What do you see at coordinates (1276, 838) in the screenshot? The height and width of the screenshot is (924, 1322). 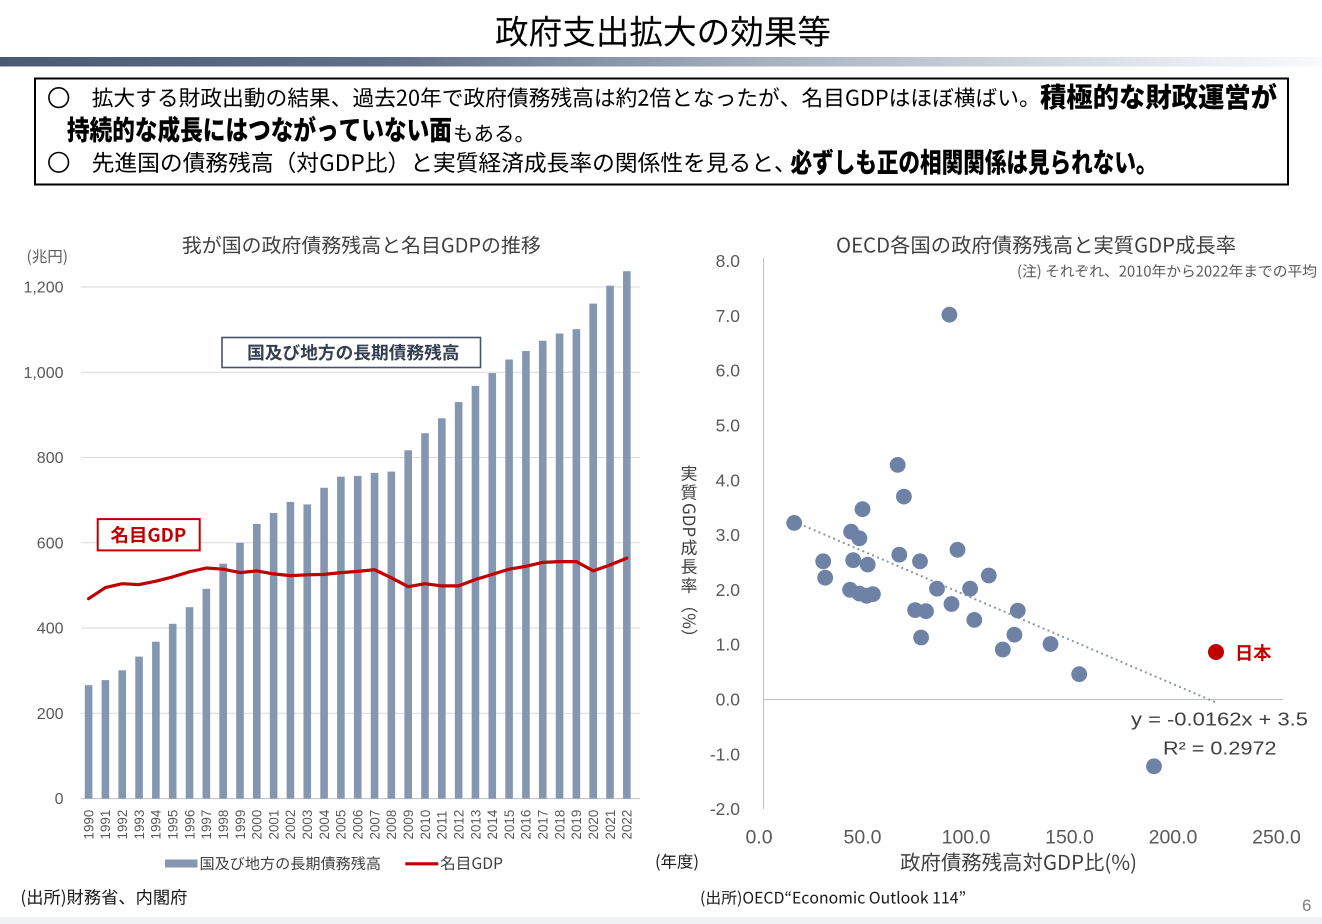 I see `svg-text: 250.0` at bounding box center [1276, 838].